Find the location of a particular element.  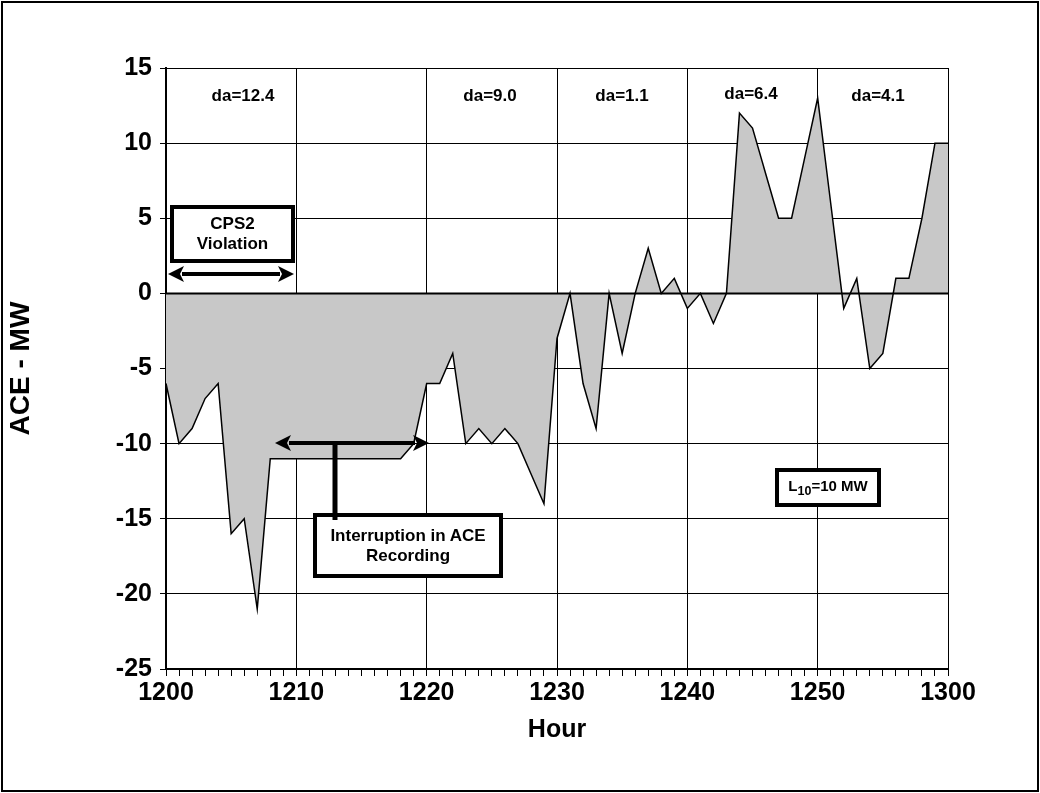

annotation: Interruption in ACE Recording is located at coordinates (408, 545).